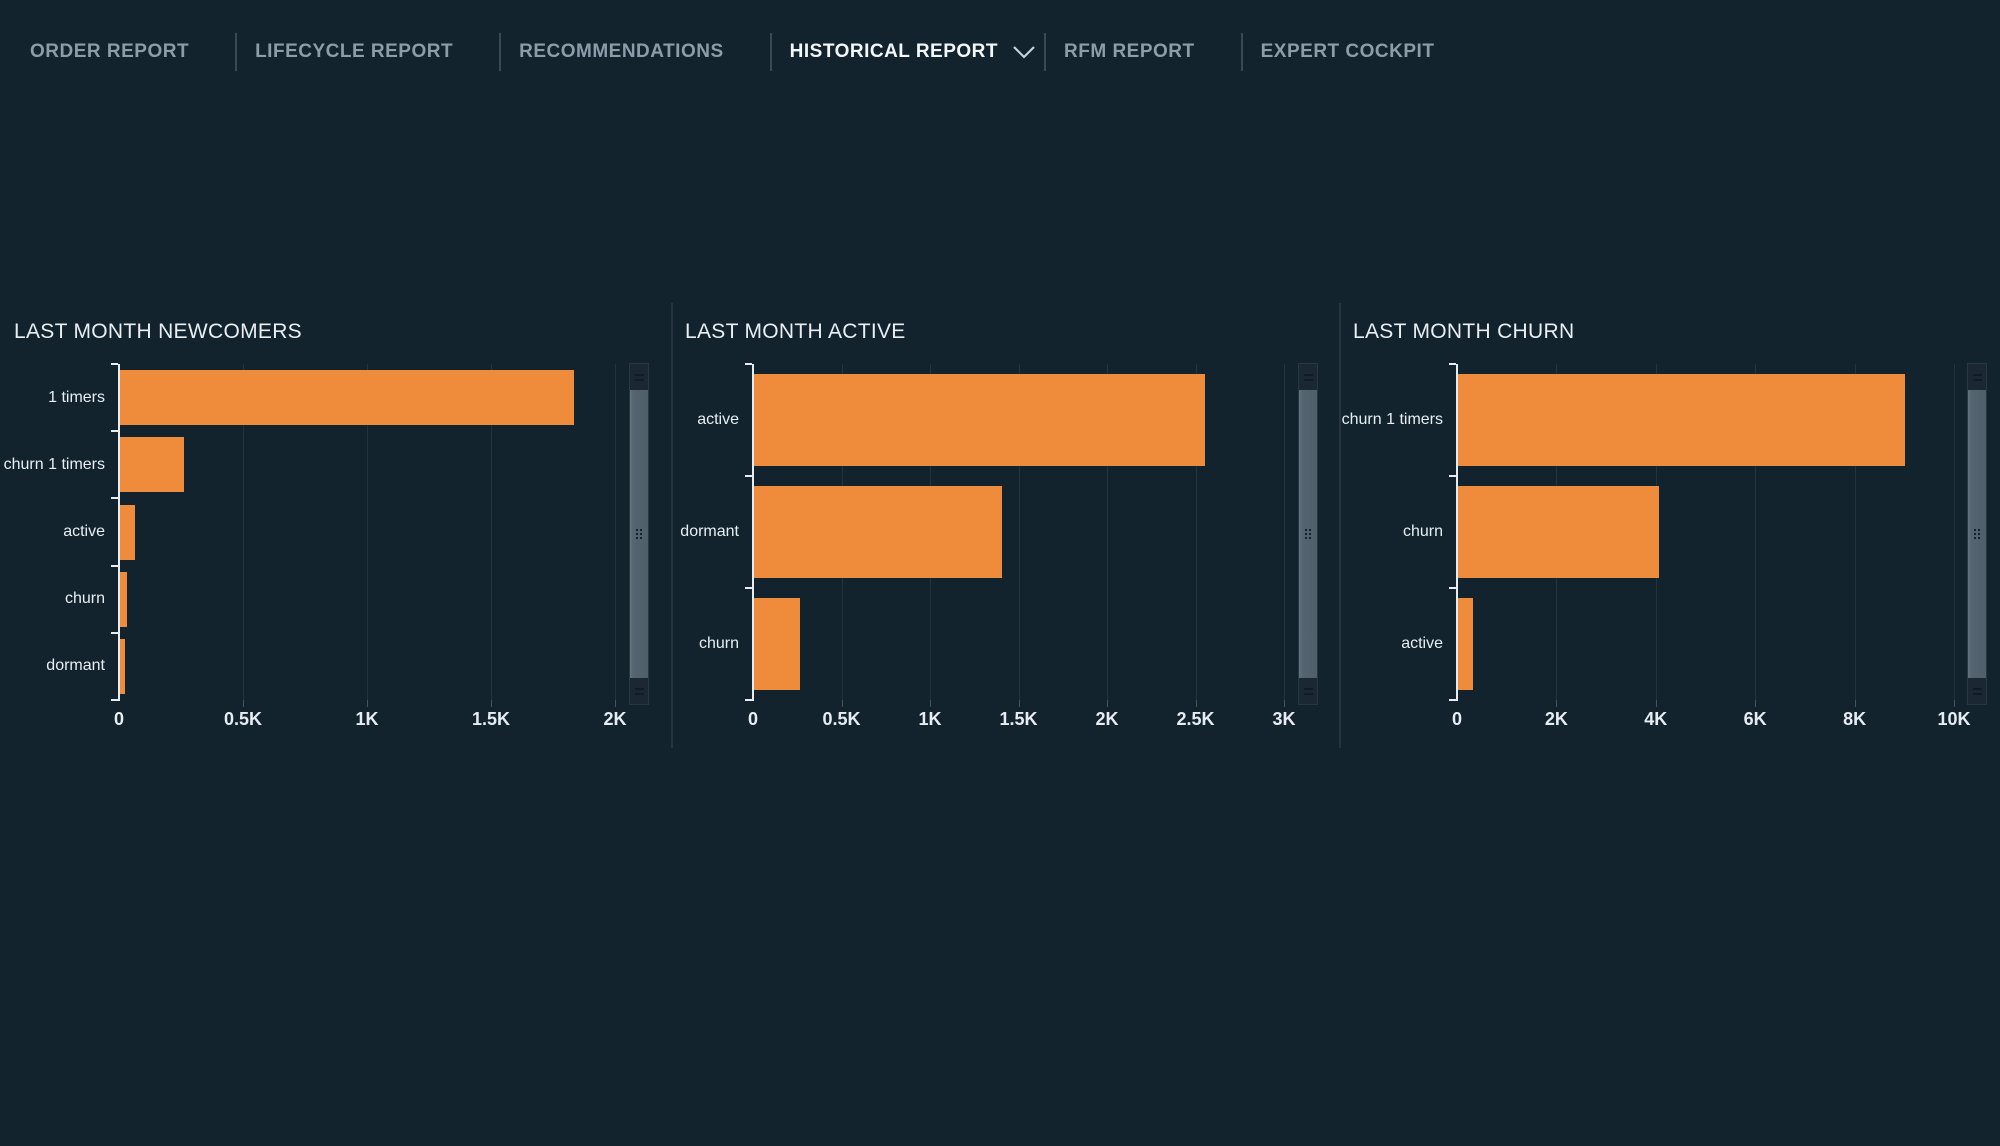 The width and height of the screenshot is (2000, 1146). Describe the element at coordinates (491, 719) in the screenshot. I see `value-axis-tick-label: 1.5K` at that location.